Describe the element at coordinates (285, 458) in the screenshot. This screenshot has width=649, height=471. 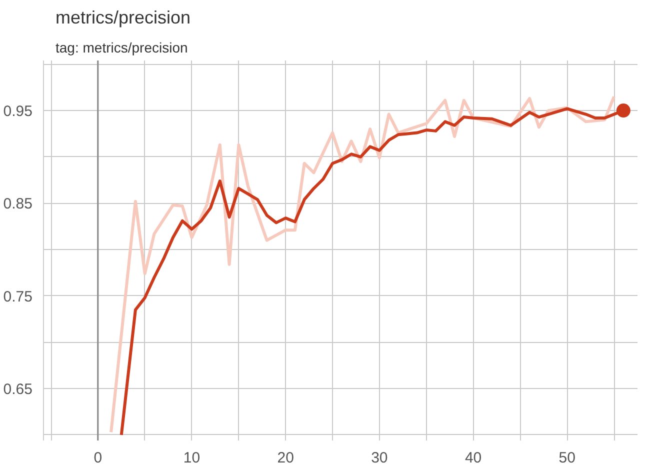
I see `x-tick-label: 20` at that location.